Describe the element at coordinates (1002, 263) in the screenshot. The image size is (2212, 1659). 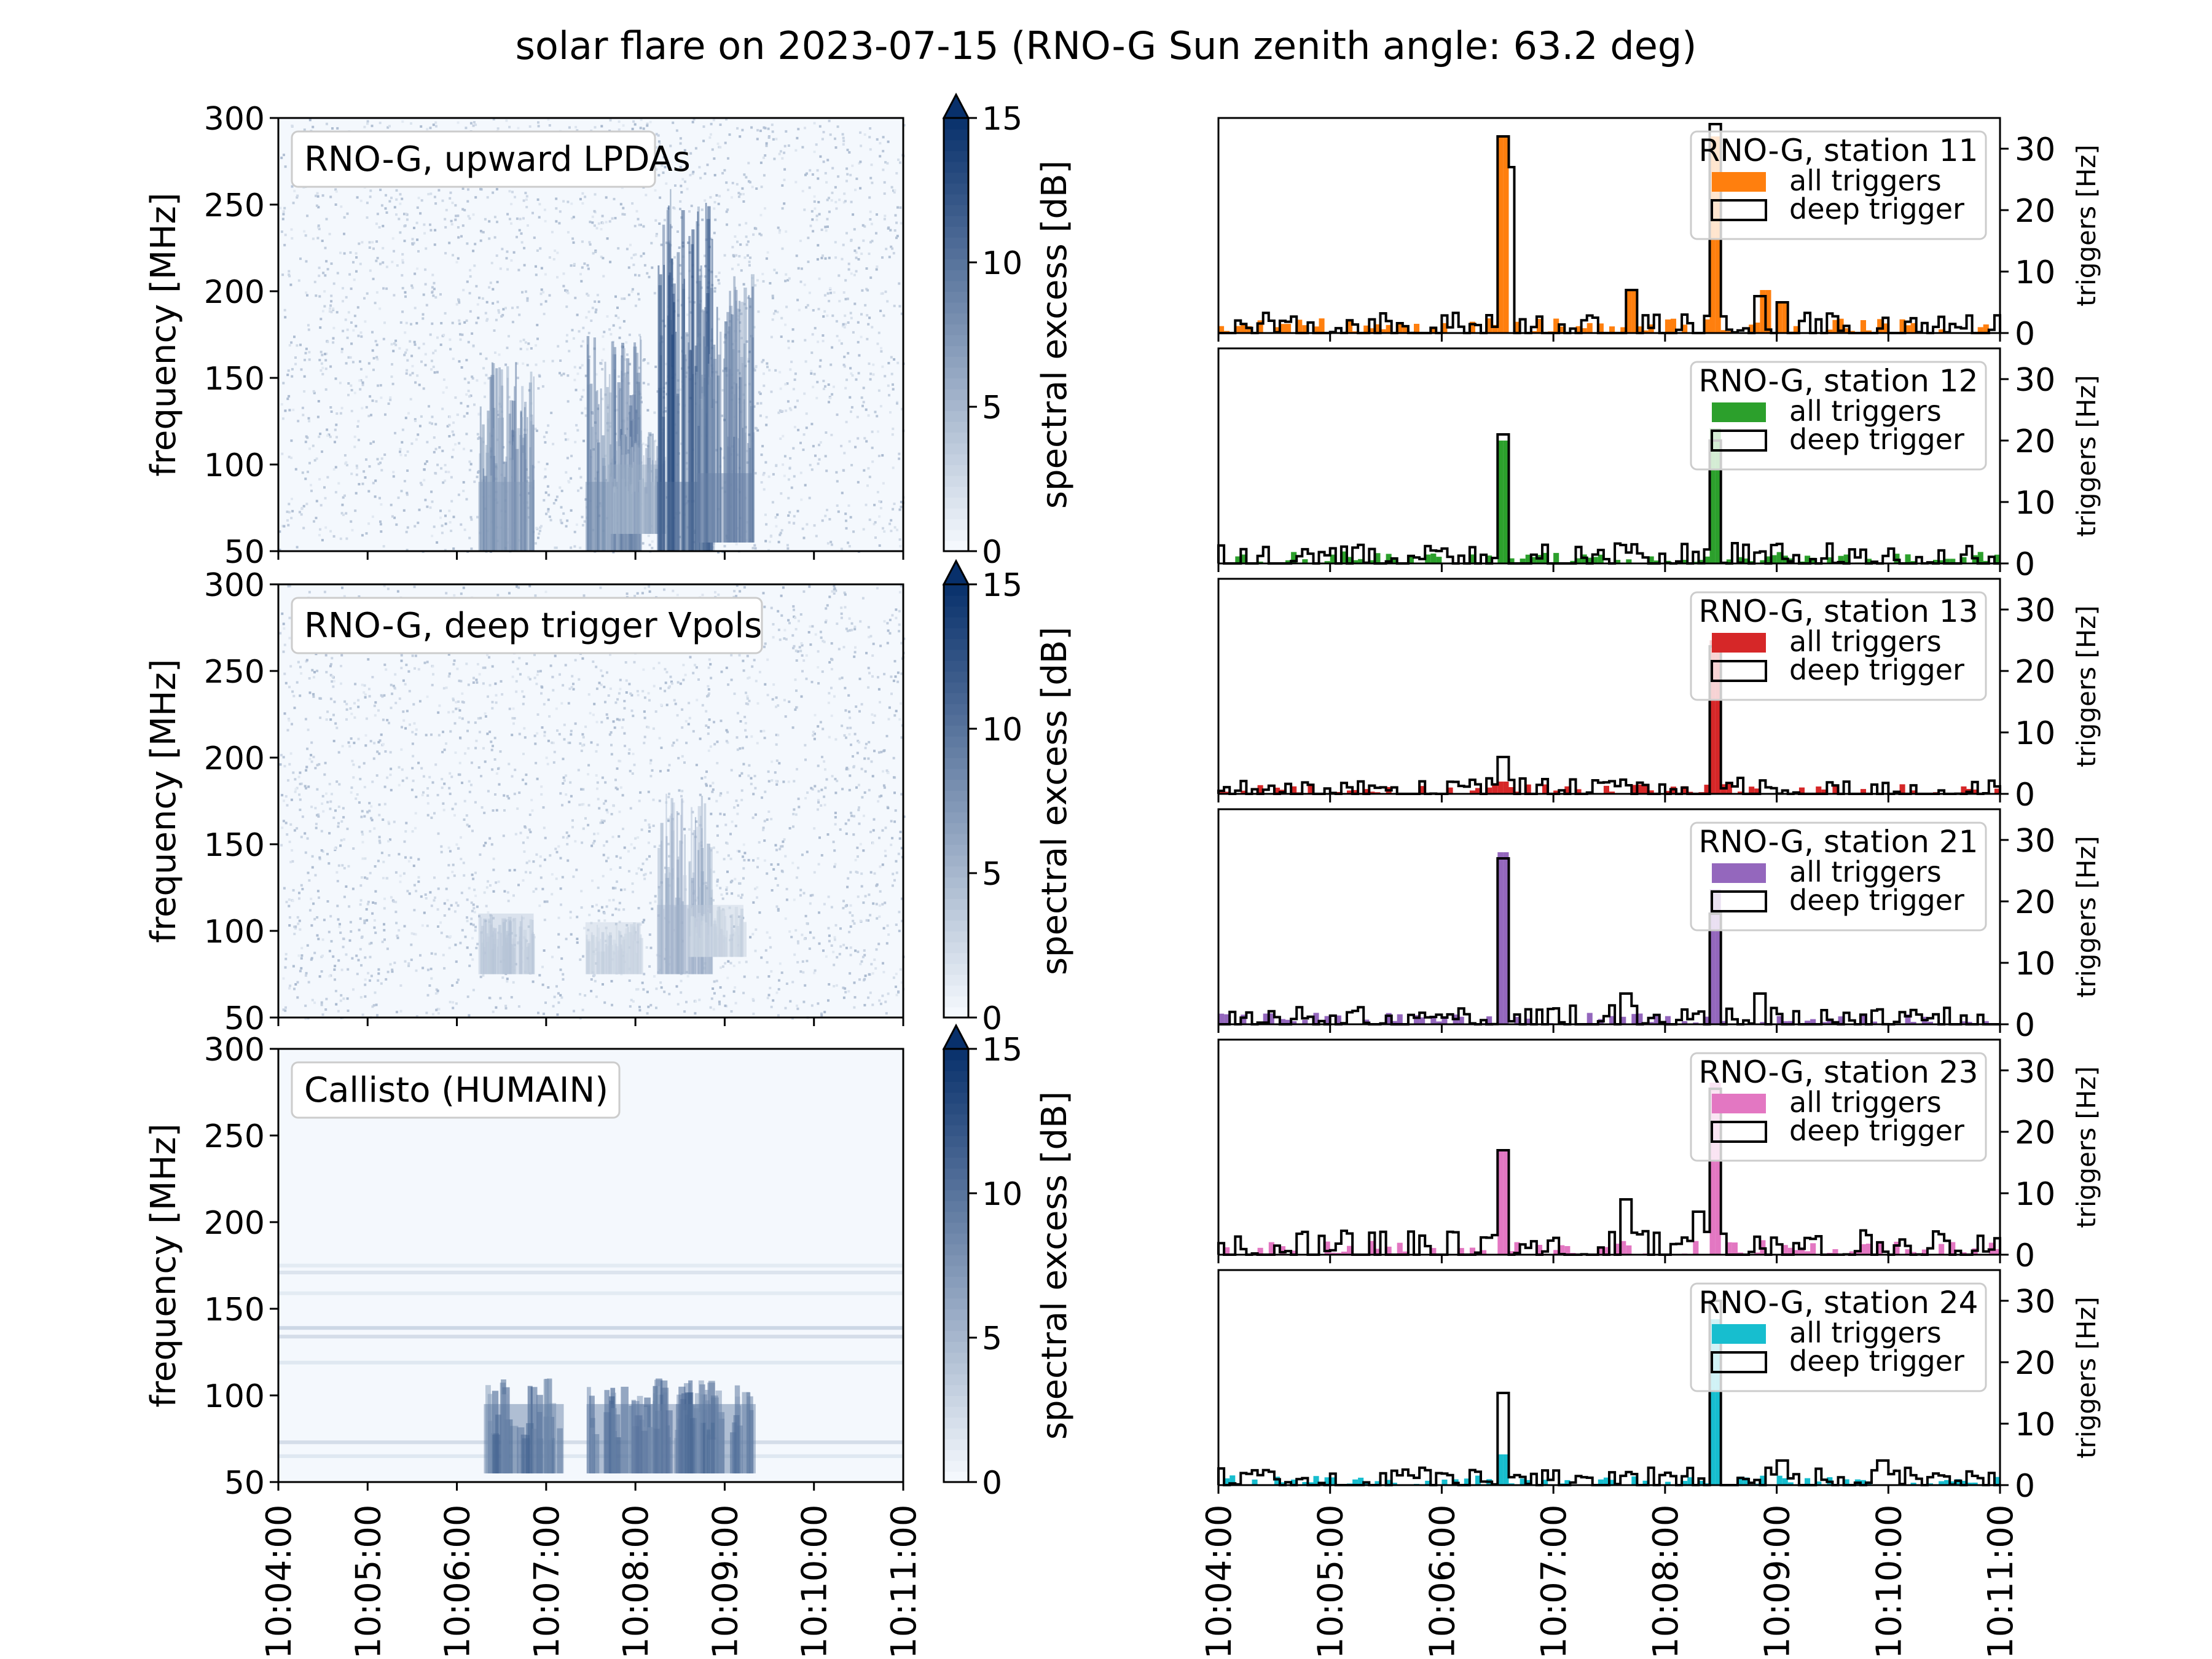
I see `colorbar-tick-label: 10` at that location.